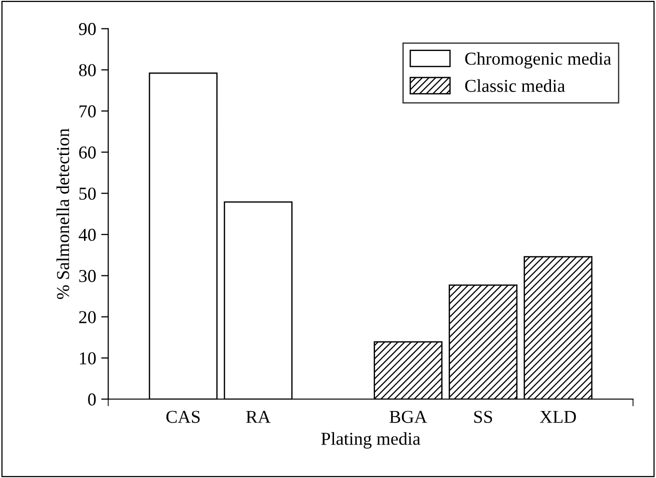 The image size is (656, 478). What do you see at coordinates (87, 70) in the screenshot?
I see `y-tick-label: 80` at bounding box center [87, 70].